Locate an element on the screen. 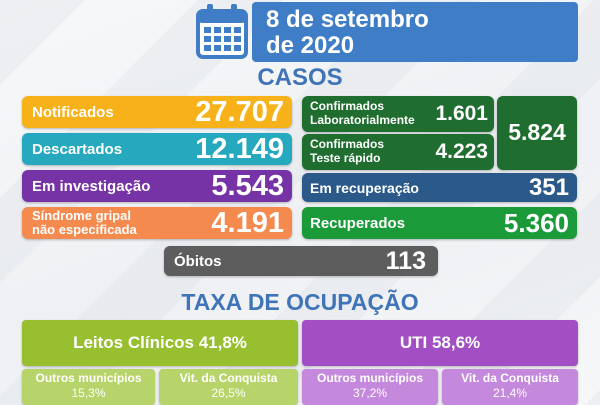  investigacao-value: 5.543 is located at coordinates (247, 186).